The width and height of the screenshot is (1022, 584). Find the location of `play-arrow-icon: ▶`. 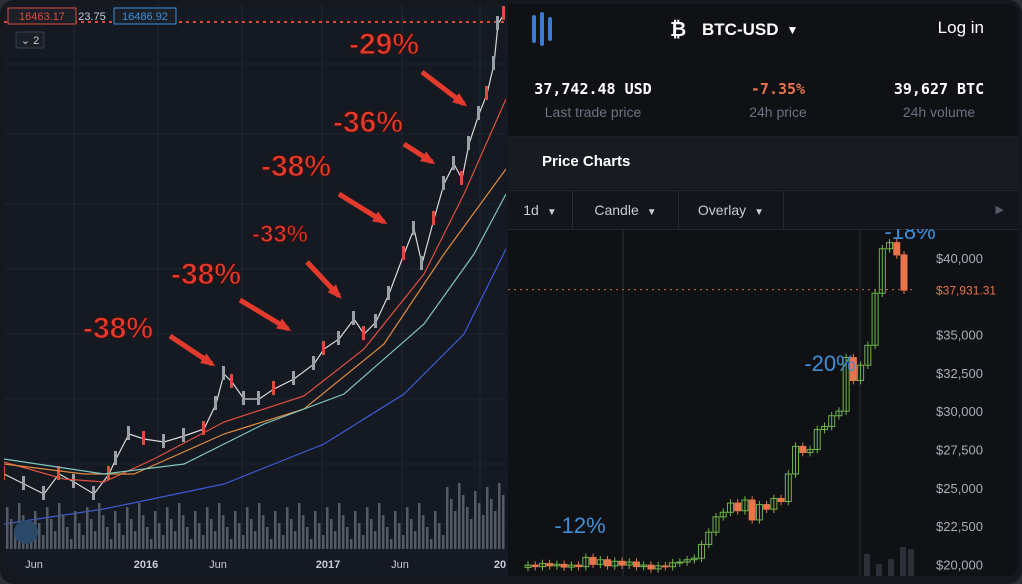

play-arrow-icon: ▶ is located at coordinates (999, 210).